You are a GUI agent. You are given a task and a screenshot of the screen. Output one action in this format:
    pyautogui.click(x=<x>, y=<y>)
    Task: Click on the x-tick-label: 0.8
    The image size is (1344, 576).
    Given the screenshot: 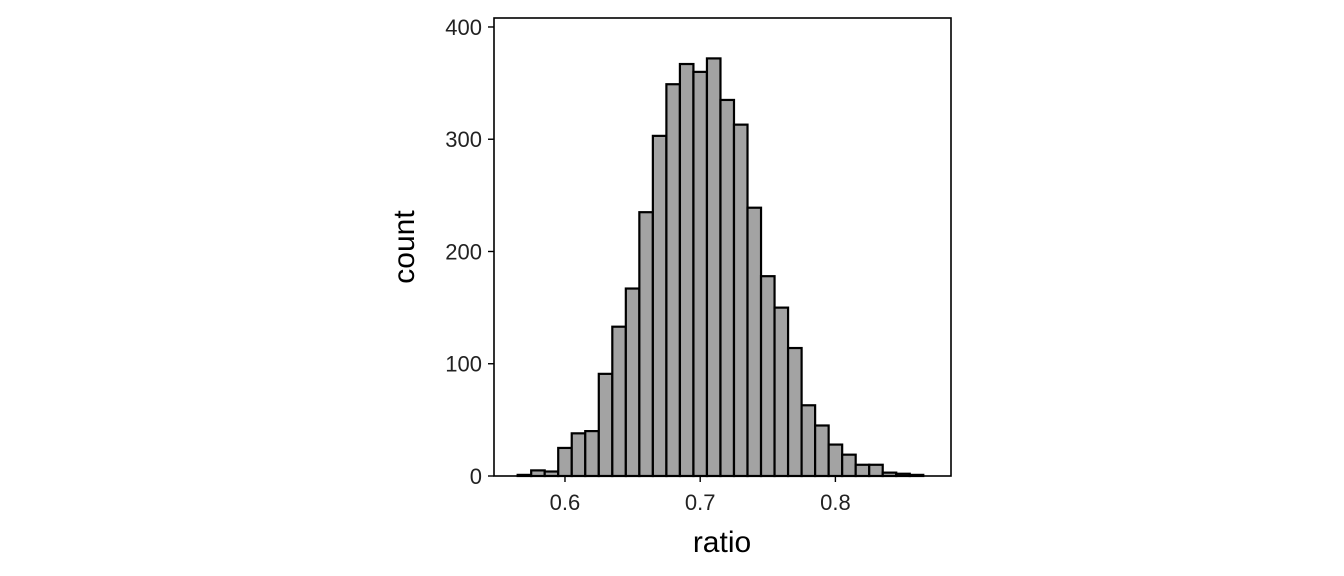 What is the action you would take?
    pyautogui.click(x=835, y=502)
    